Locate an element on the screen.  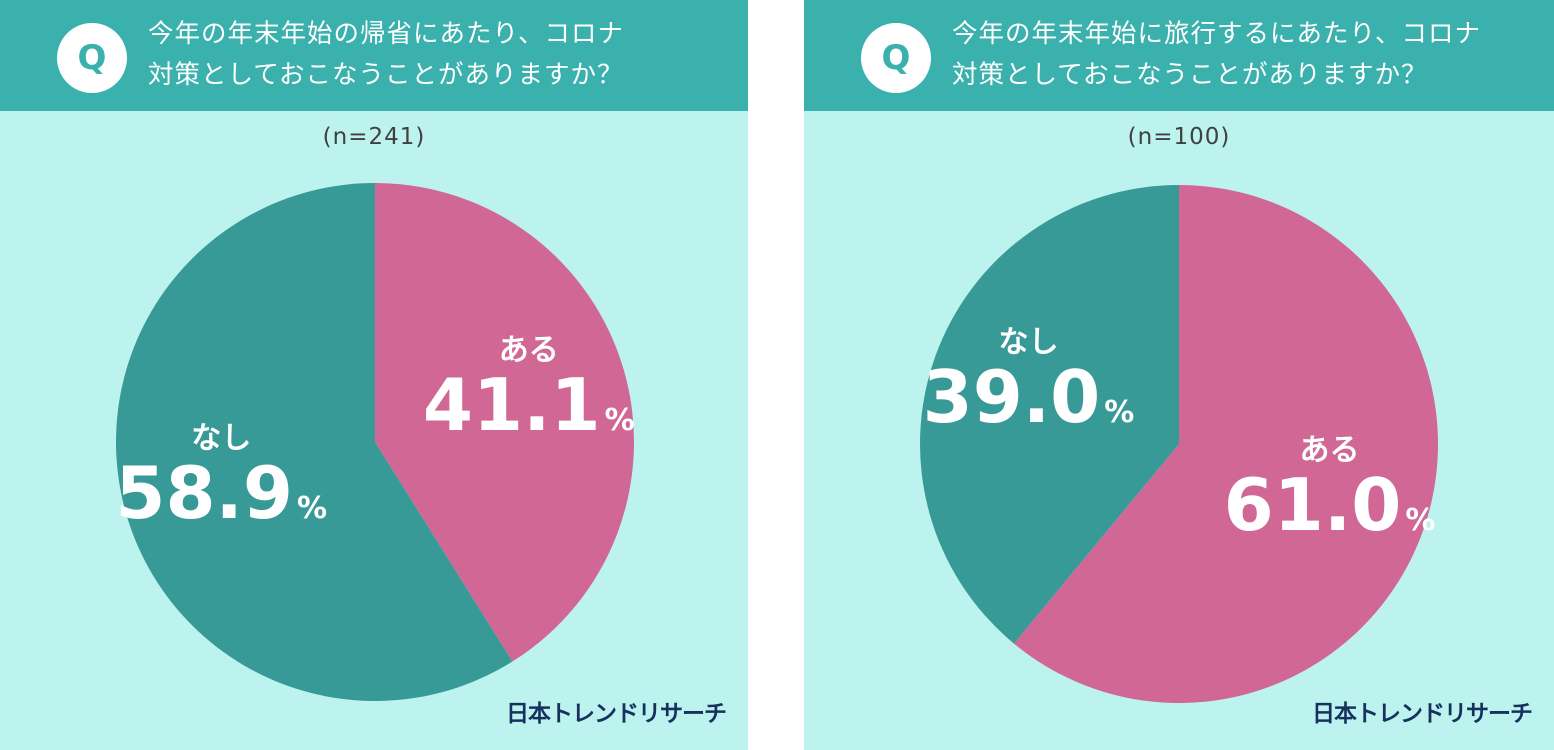
question-header: Q 今年の年末年始の帰省にあたり、コロナ 対策としておこなうことがありますか？ is located at coordinates (374, 55).